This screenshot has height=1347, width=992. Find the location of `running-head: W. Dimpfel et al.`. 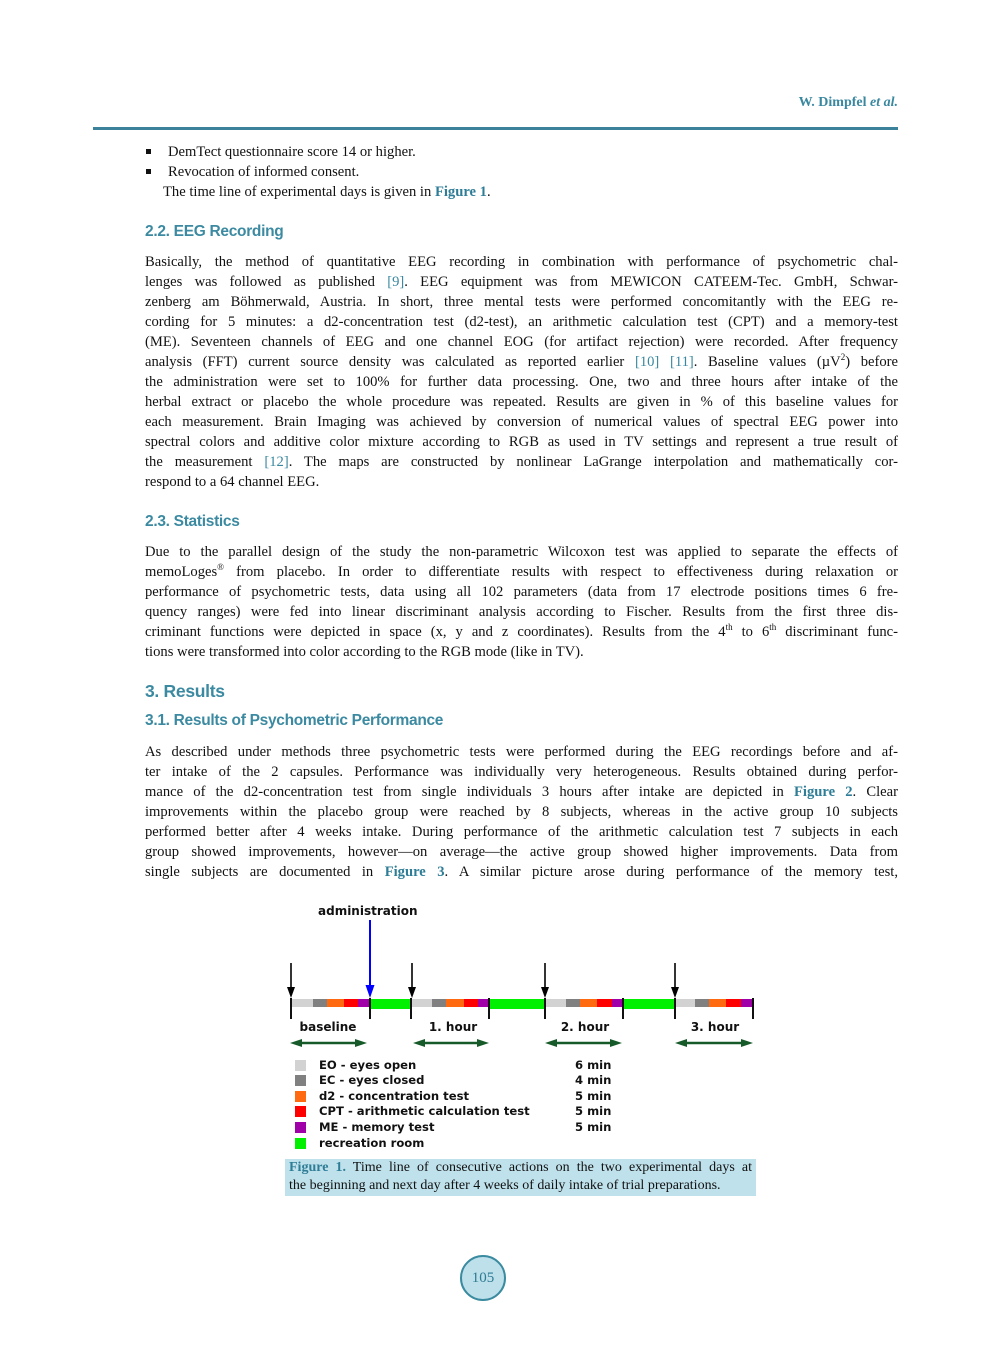

running-head: W. Dimpfel et al. is located at coordinates (848, 103).